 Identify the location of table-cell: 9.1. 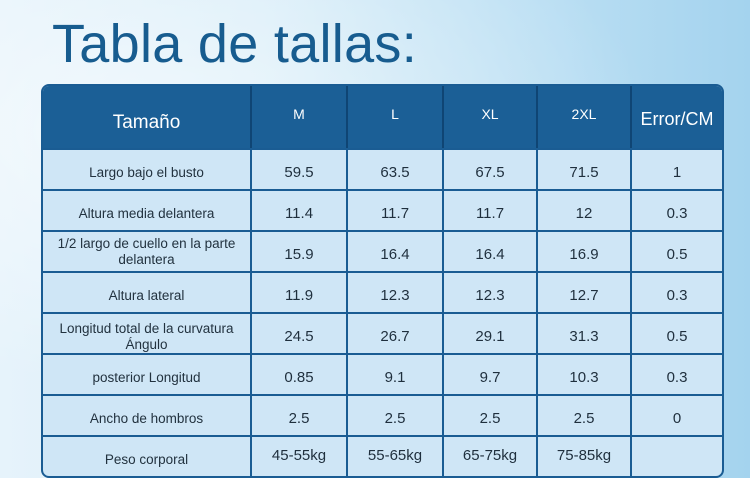
(394, 373).